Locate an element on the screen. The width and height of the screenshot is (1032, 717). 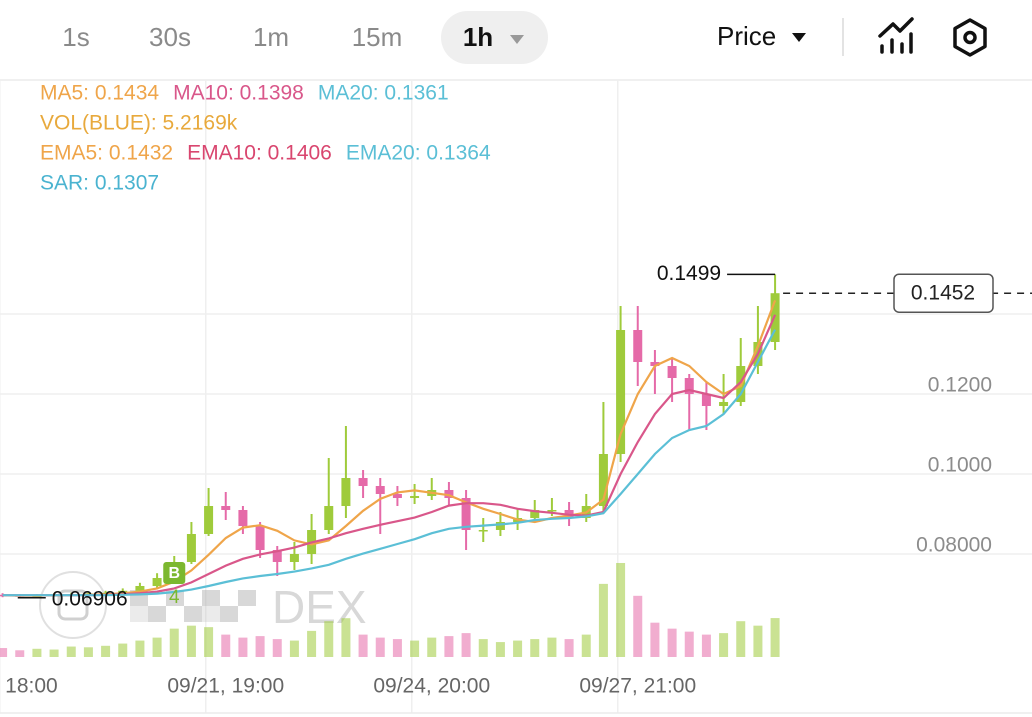
interval-button: 30s is located at coordinates (170, 37).